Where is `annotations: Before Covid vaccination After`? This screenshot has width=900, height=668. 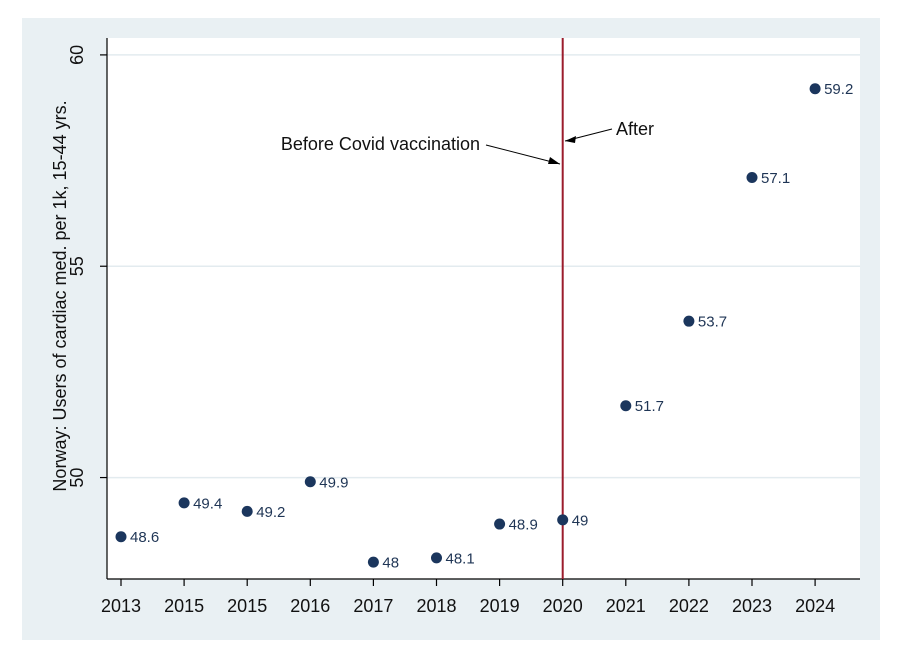 annotations: Before Covid vaccination After is located at coordinates (467, 142).